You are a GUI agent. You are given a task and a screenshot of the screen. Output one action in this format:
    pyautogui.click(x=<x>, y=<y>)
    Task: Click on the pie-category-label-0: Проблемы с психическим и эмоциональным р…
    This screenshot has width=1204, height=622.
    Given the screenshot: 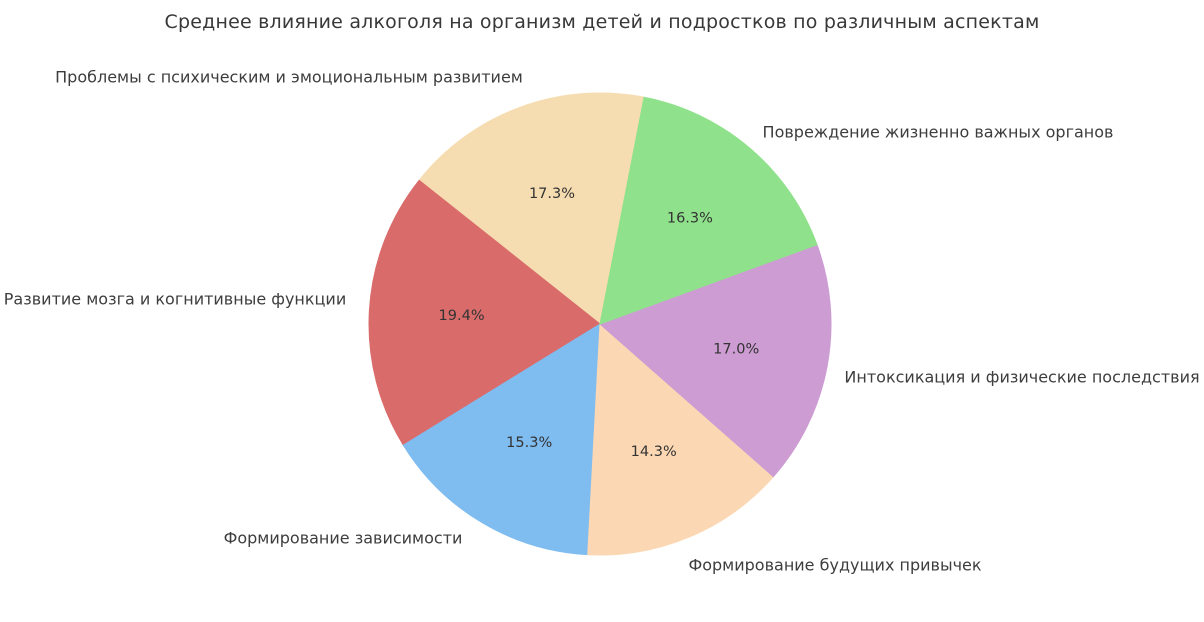 What is the action you would take?
    pyautogui.click(x=289, y=77)
    